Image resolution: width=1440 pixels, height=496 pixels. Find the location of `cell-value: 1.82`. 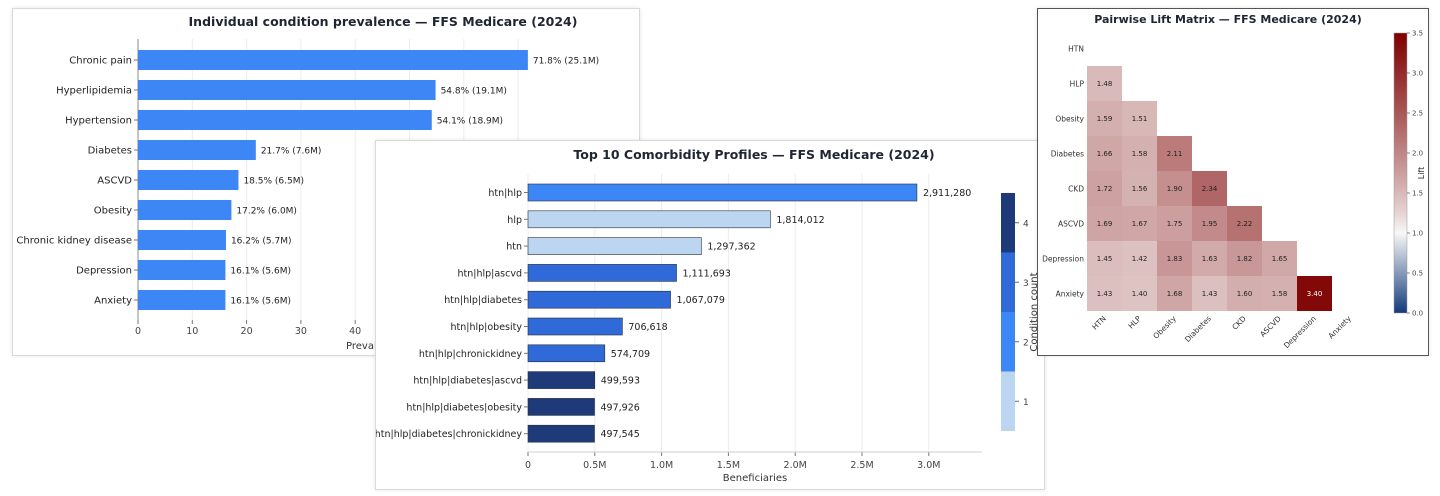

cell-value: 1.82 is located at coordinates (1245, 259).